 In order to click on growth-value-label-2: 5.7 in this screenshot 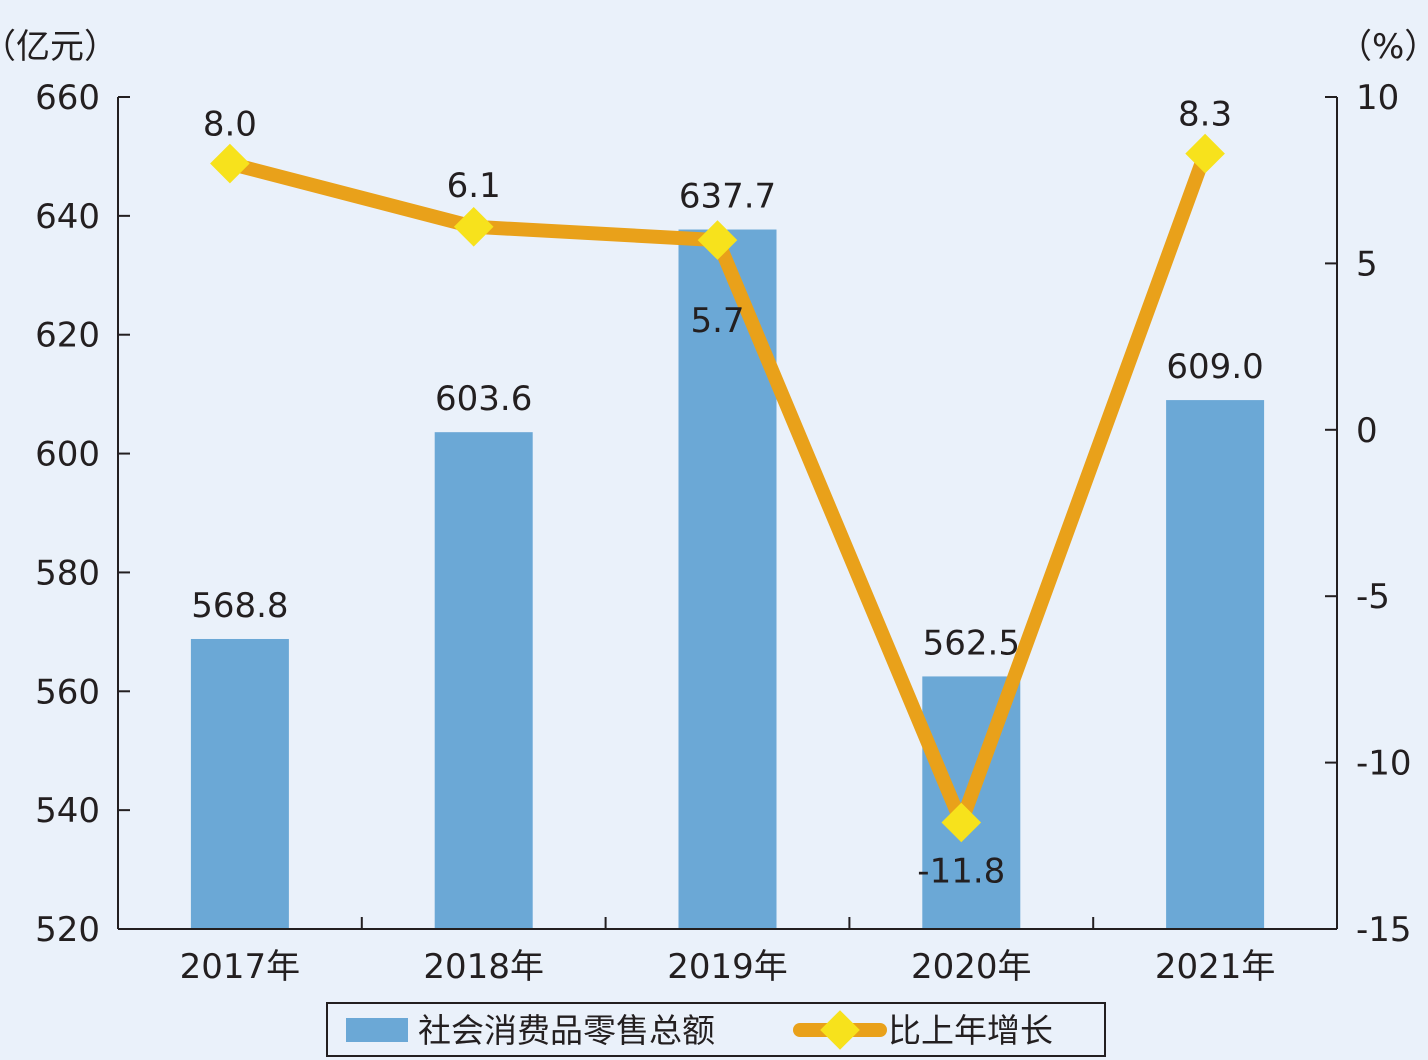, I will do `click(717, 321)`.